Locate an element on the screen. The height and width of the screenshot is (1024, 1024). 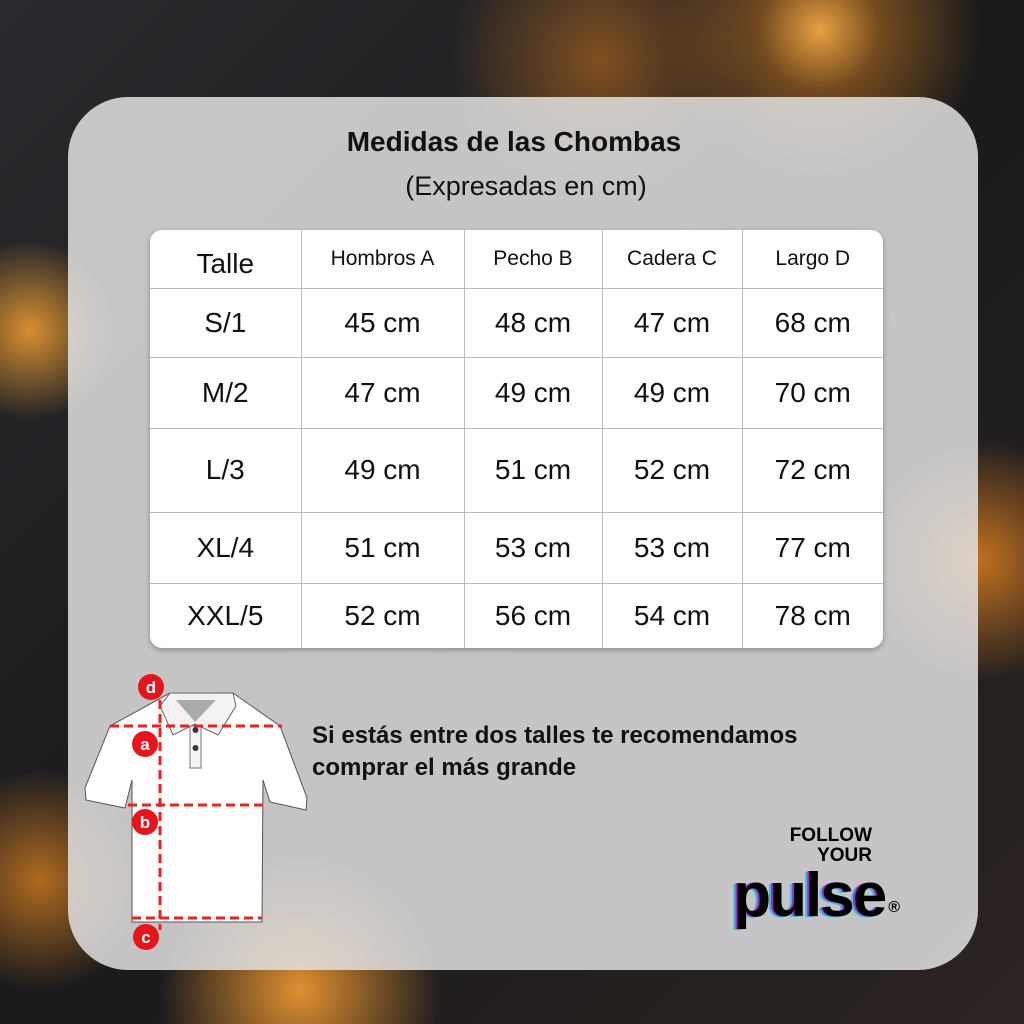
svg-text: a is located at coordinates (145, 744).